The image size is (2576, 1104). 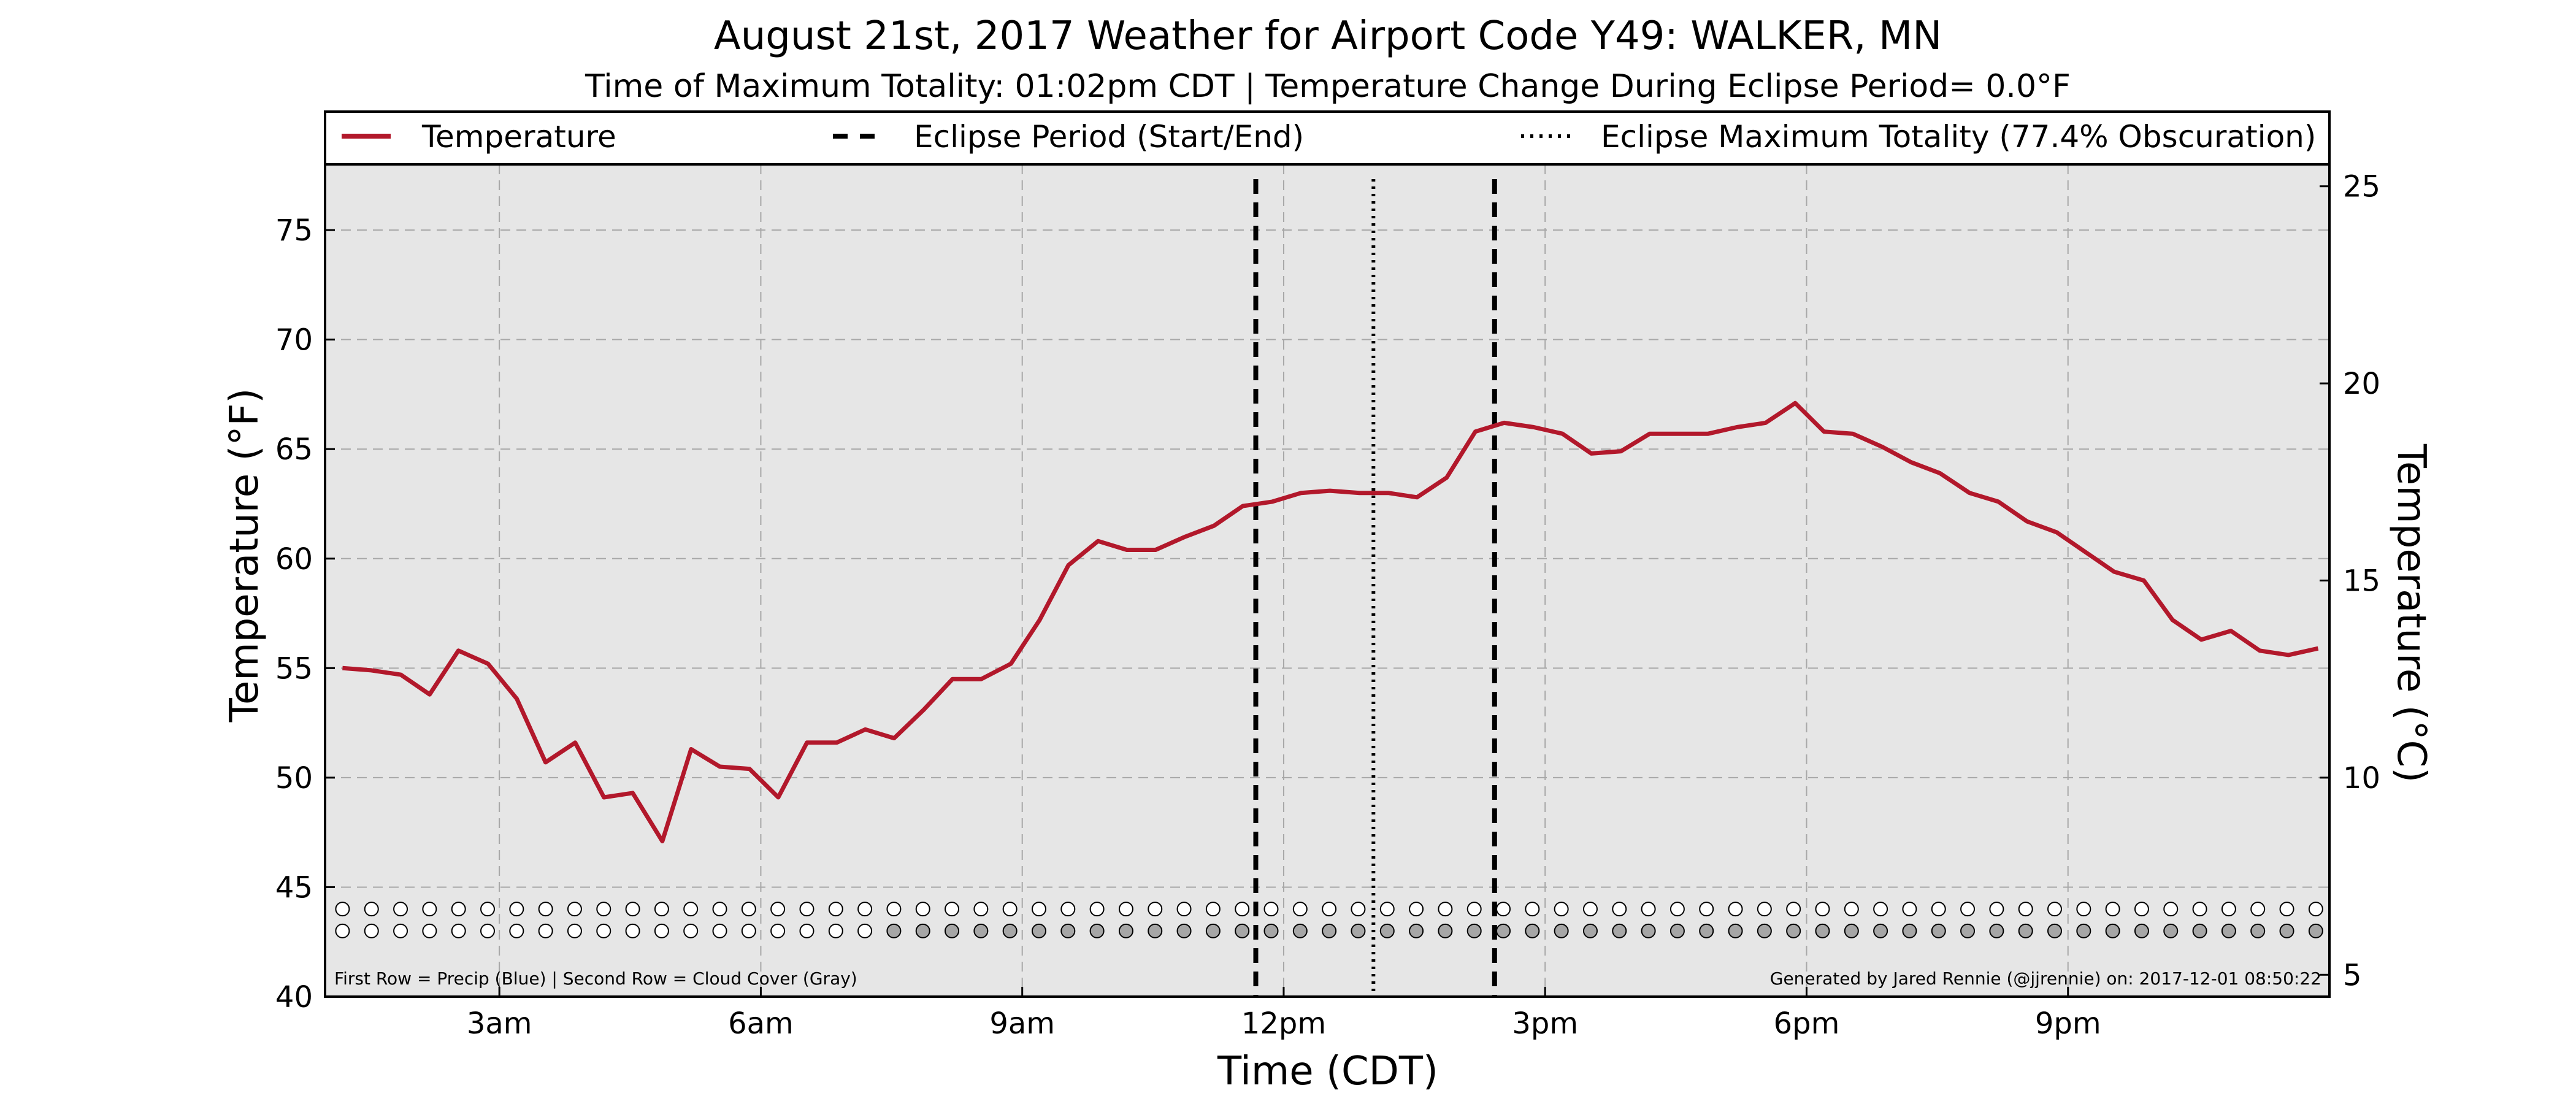 I want to click on y-tick-label-45: 45, so click(x=294, y=887).